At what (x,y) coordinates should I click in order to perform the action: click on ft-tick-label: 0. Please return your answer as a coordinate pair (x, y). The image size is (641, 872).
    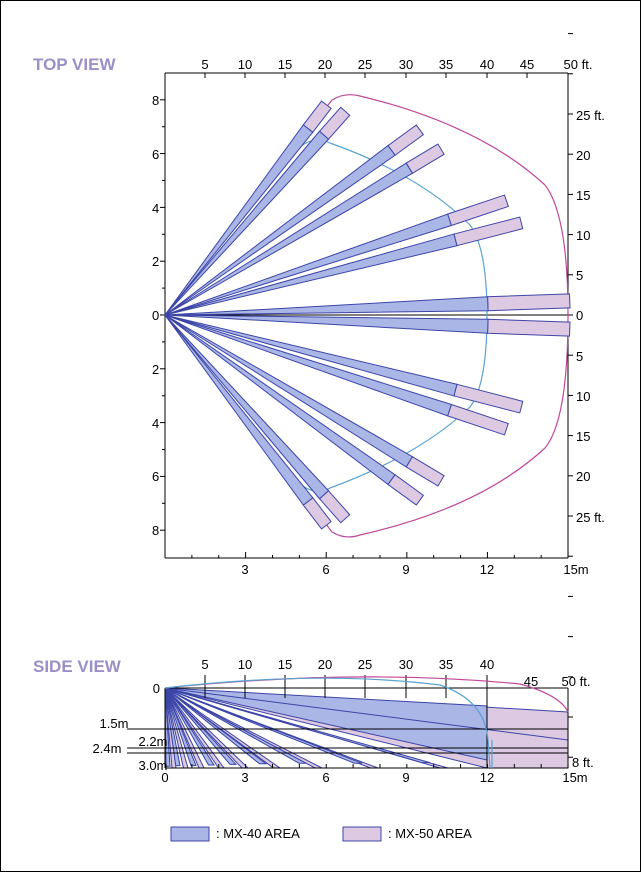
    Looking at the image, I should click on (579, 315).